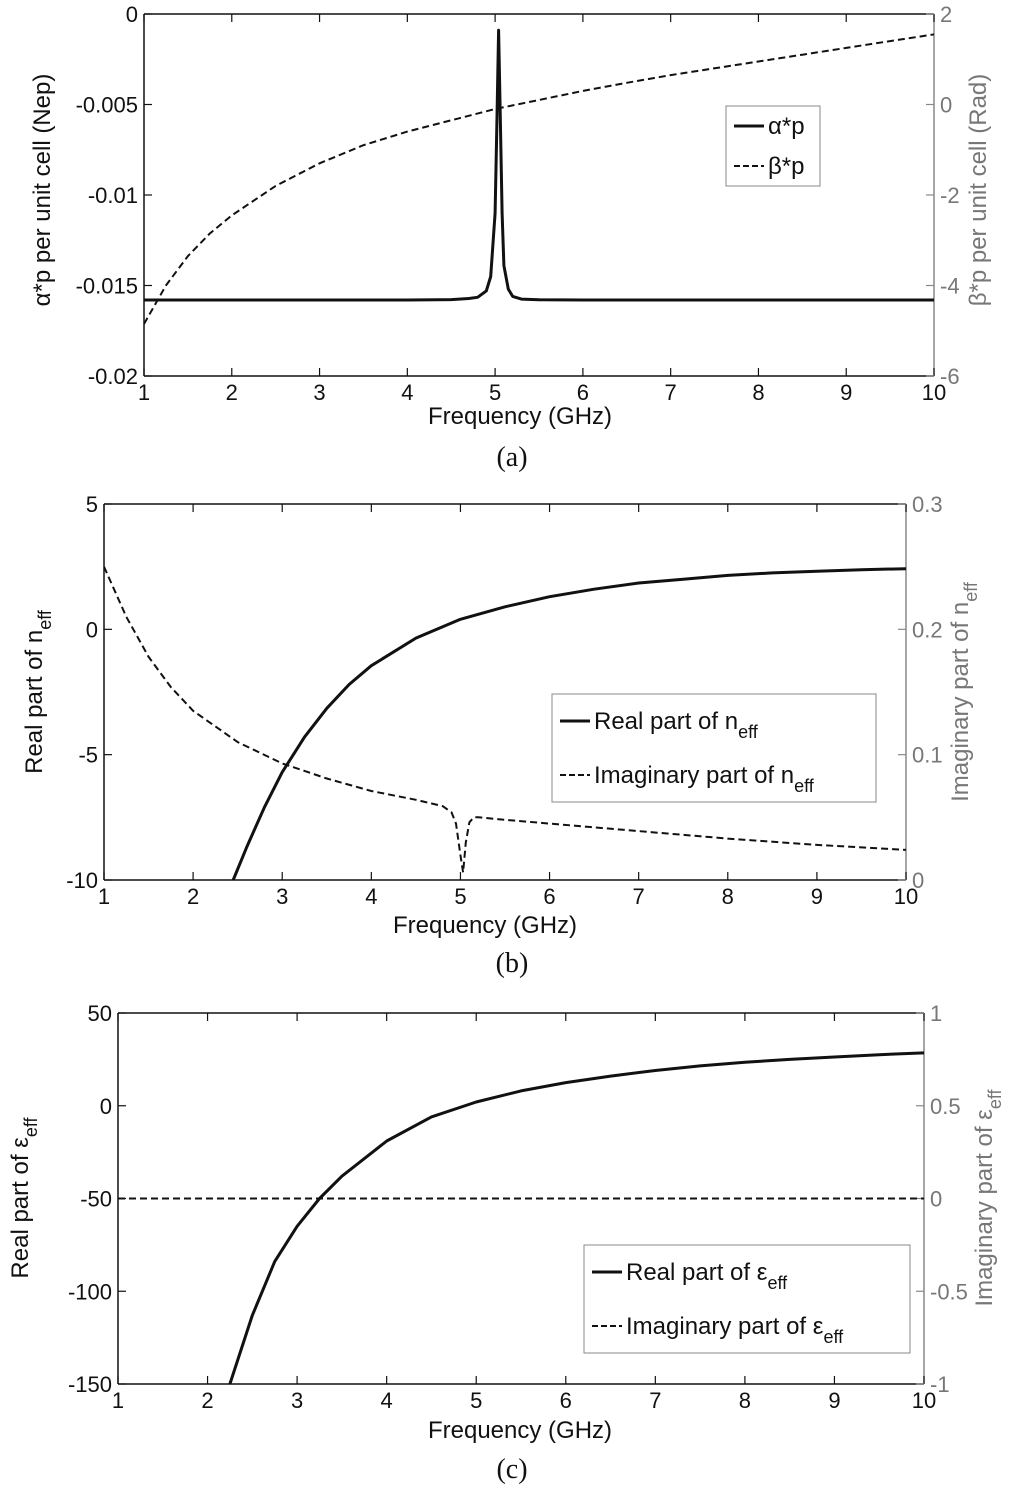 This screenshot has width=1024, height=1499. What do you see at coordinates (927, 755) in the screenshot?
I see `y-right-tick-label: 0.1` at bounding box center [927, 755].